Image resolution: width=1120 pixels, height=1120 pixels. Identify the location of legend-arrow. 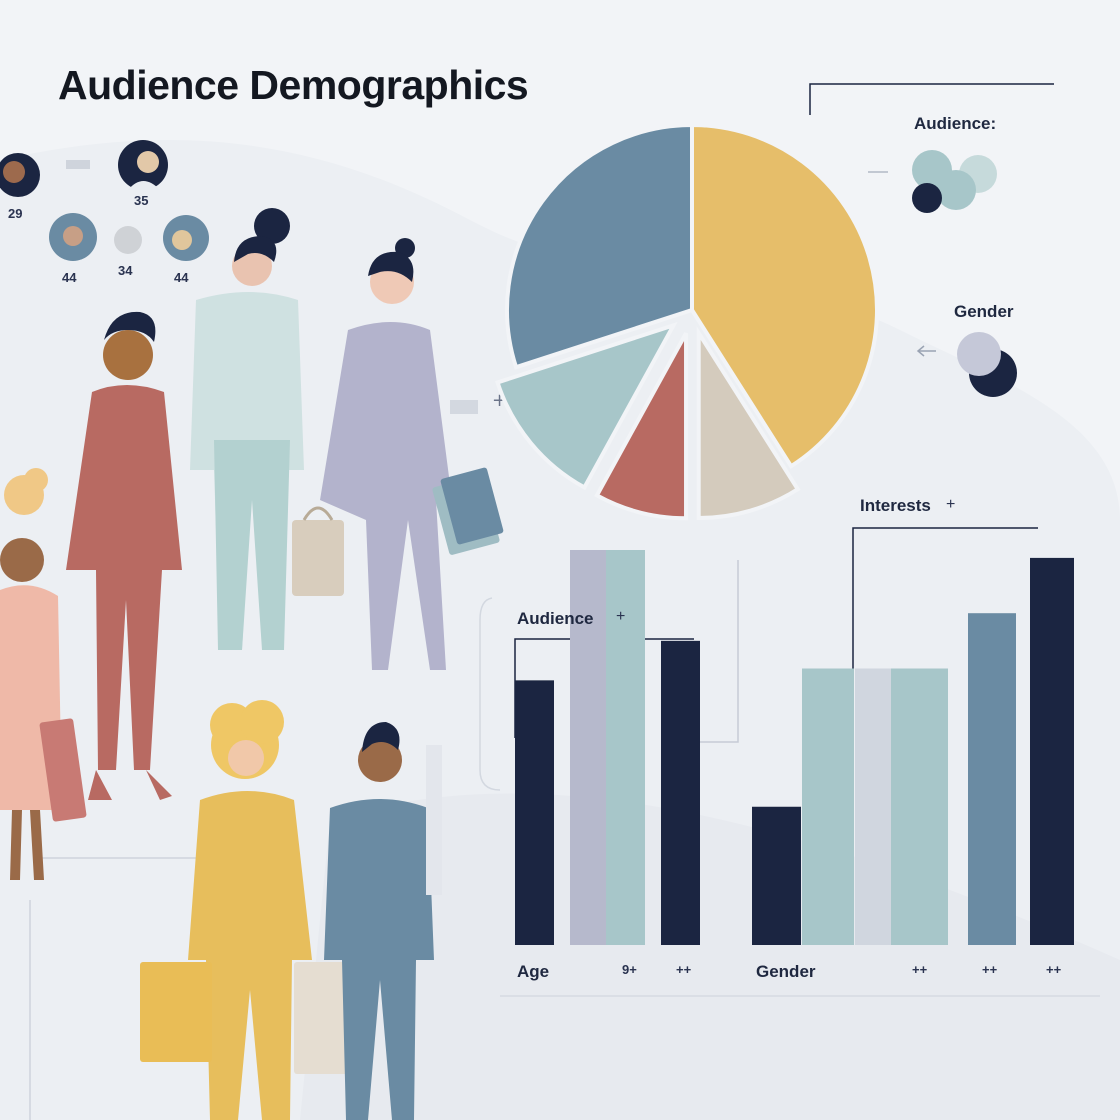
(926, 351).